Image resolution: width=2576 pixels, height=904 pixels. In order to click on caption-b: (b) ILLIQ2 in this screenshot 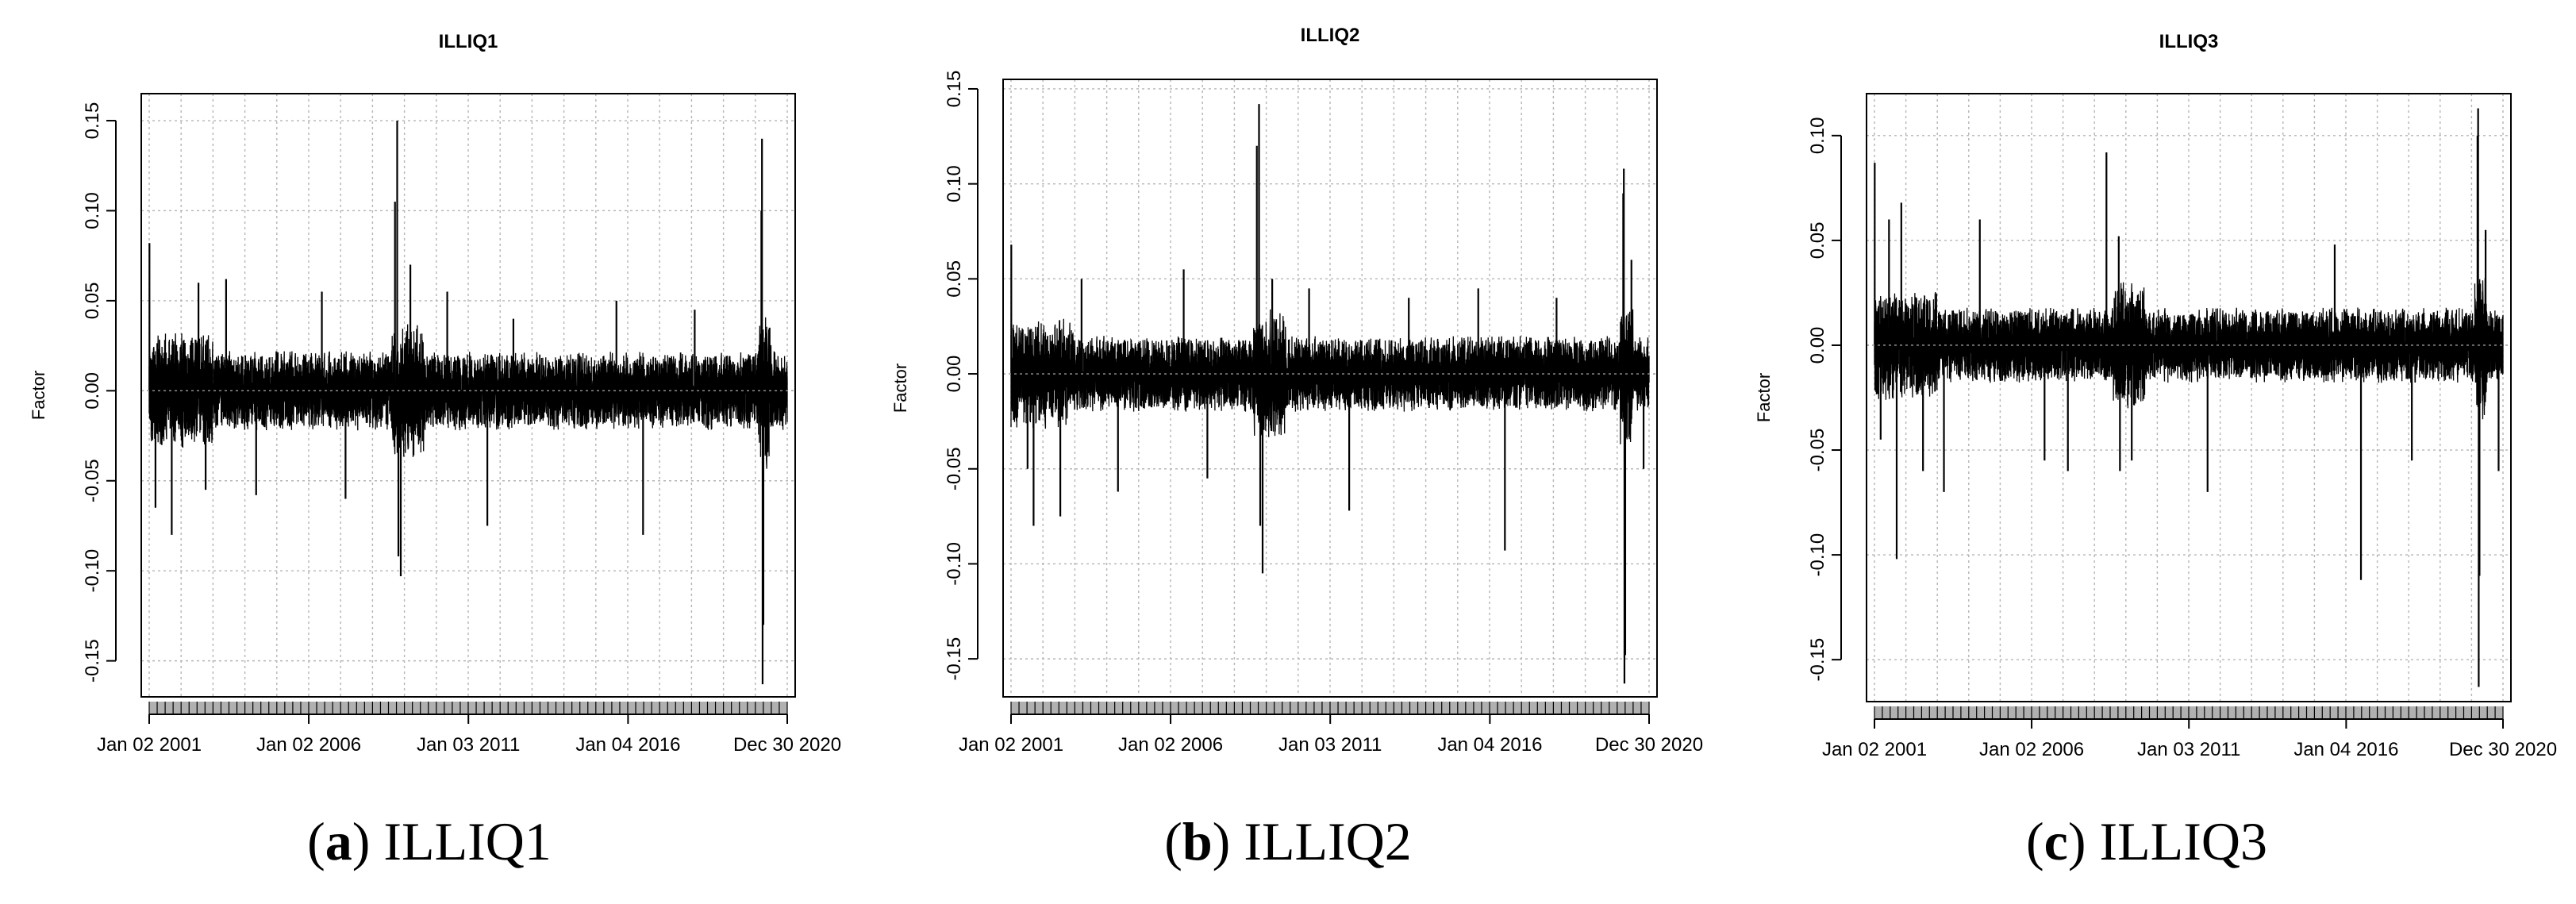, I will do `click(1288, 841)`.